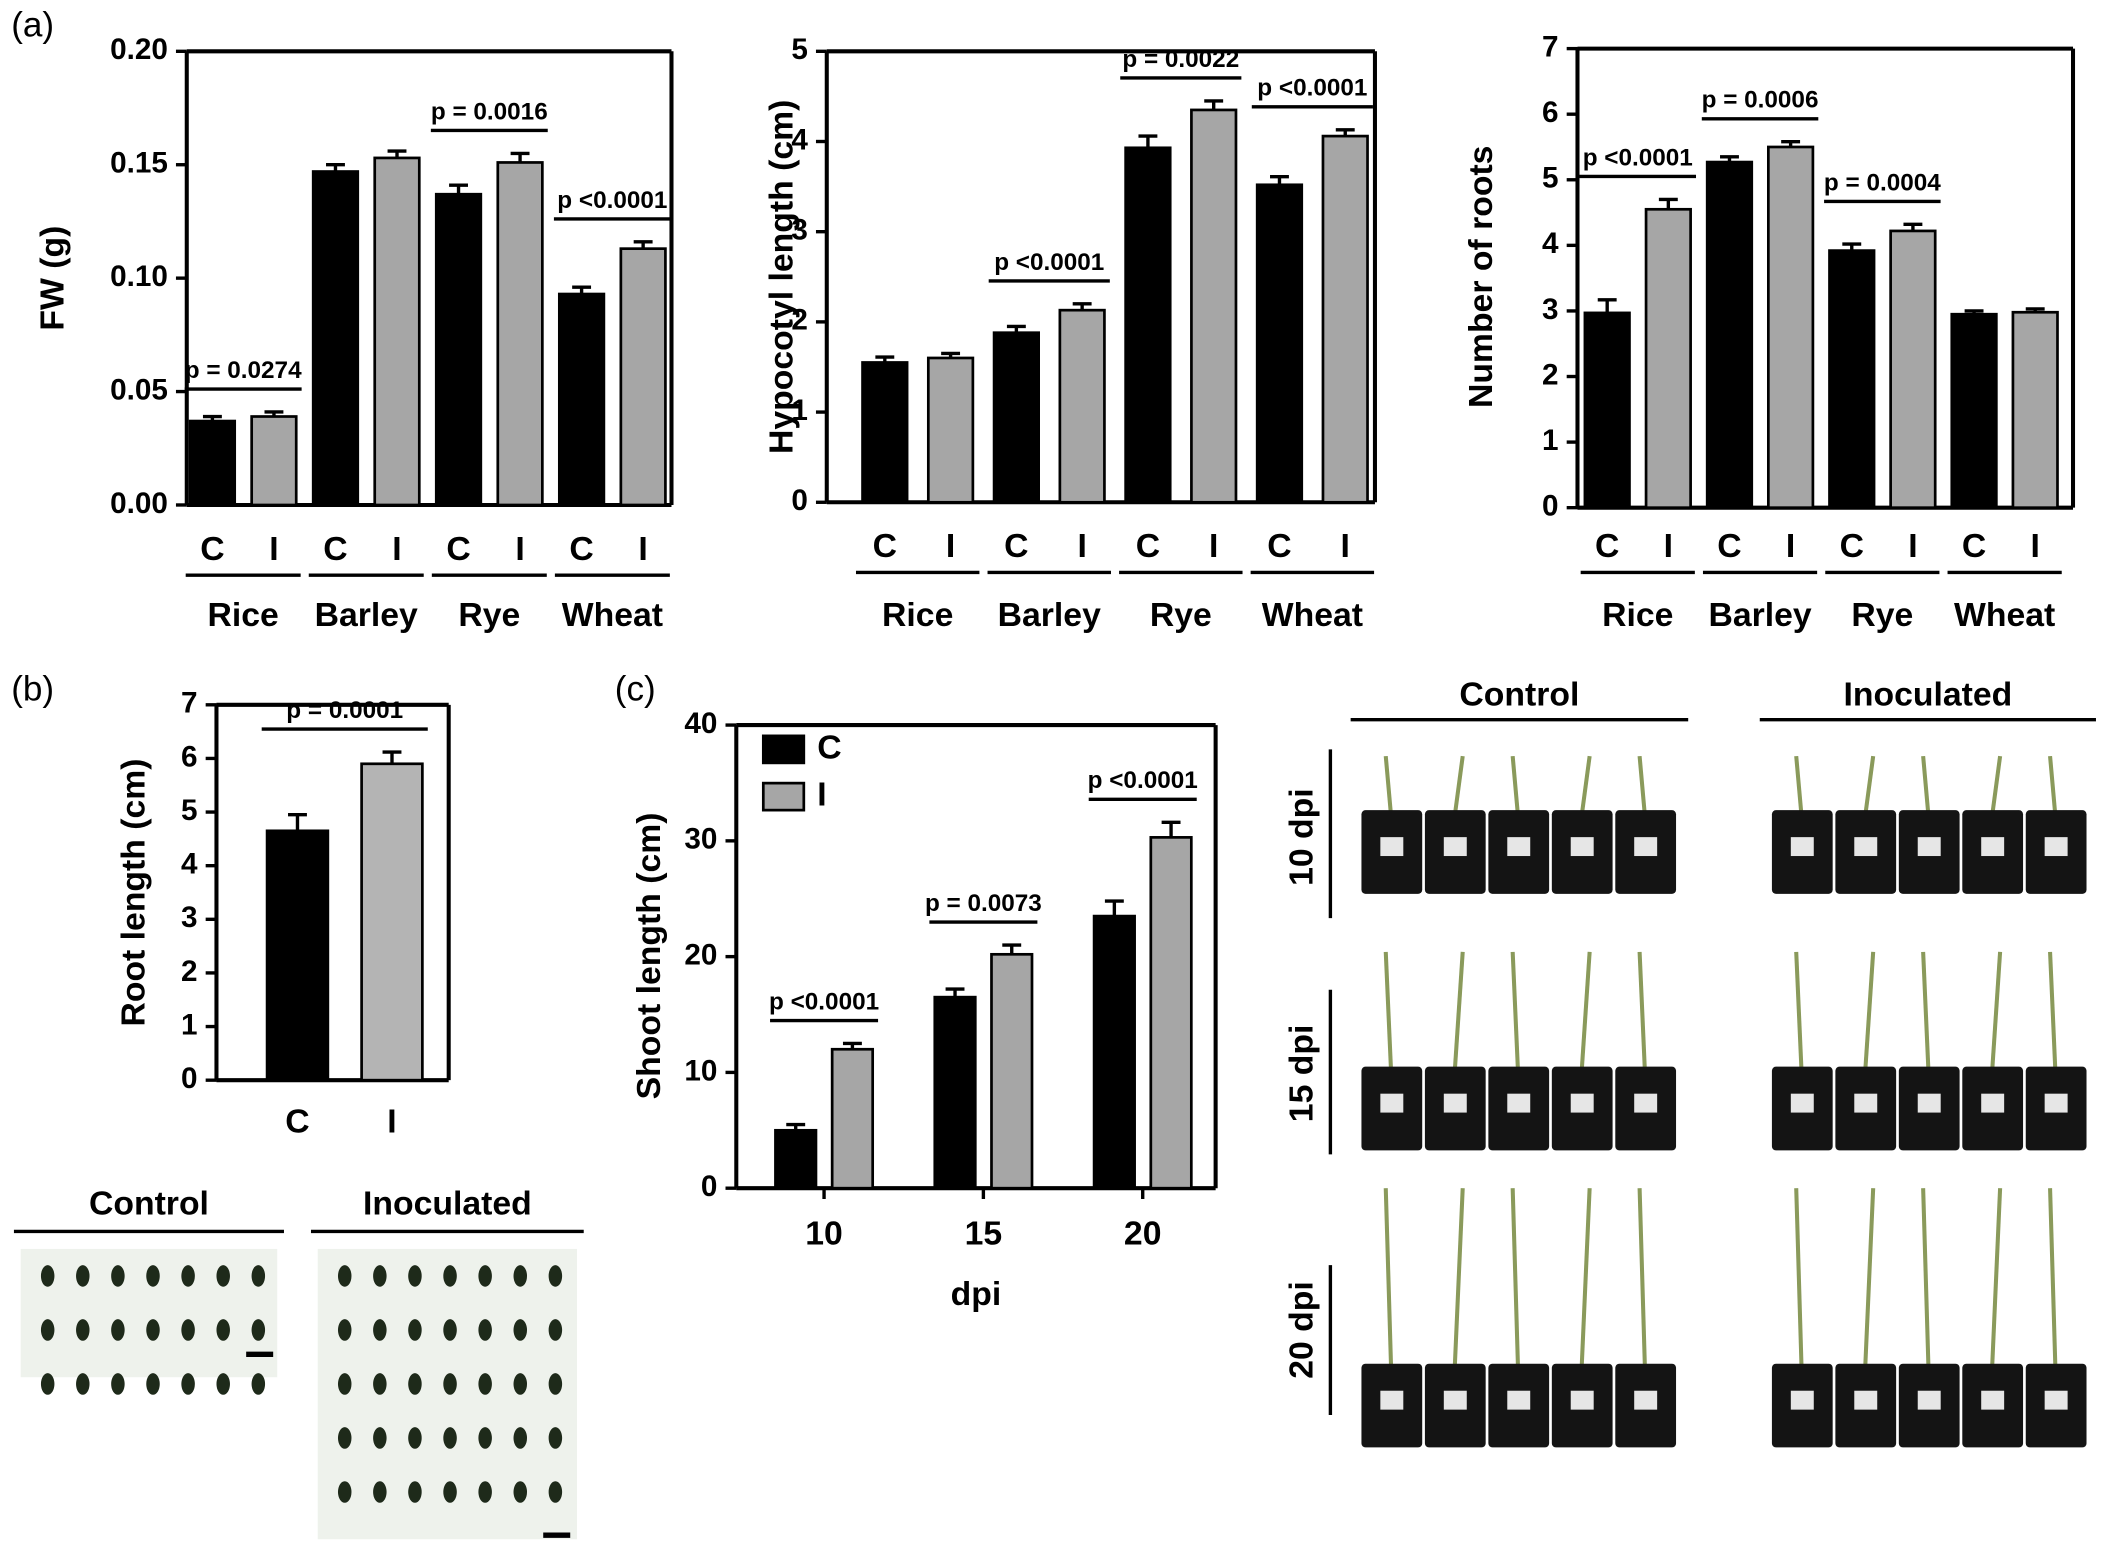 This screenshot has width=2118, height=1546. I want to click on x-tick-label: 20, so click(1143, 1233).